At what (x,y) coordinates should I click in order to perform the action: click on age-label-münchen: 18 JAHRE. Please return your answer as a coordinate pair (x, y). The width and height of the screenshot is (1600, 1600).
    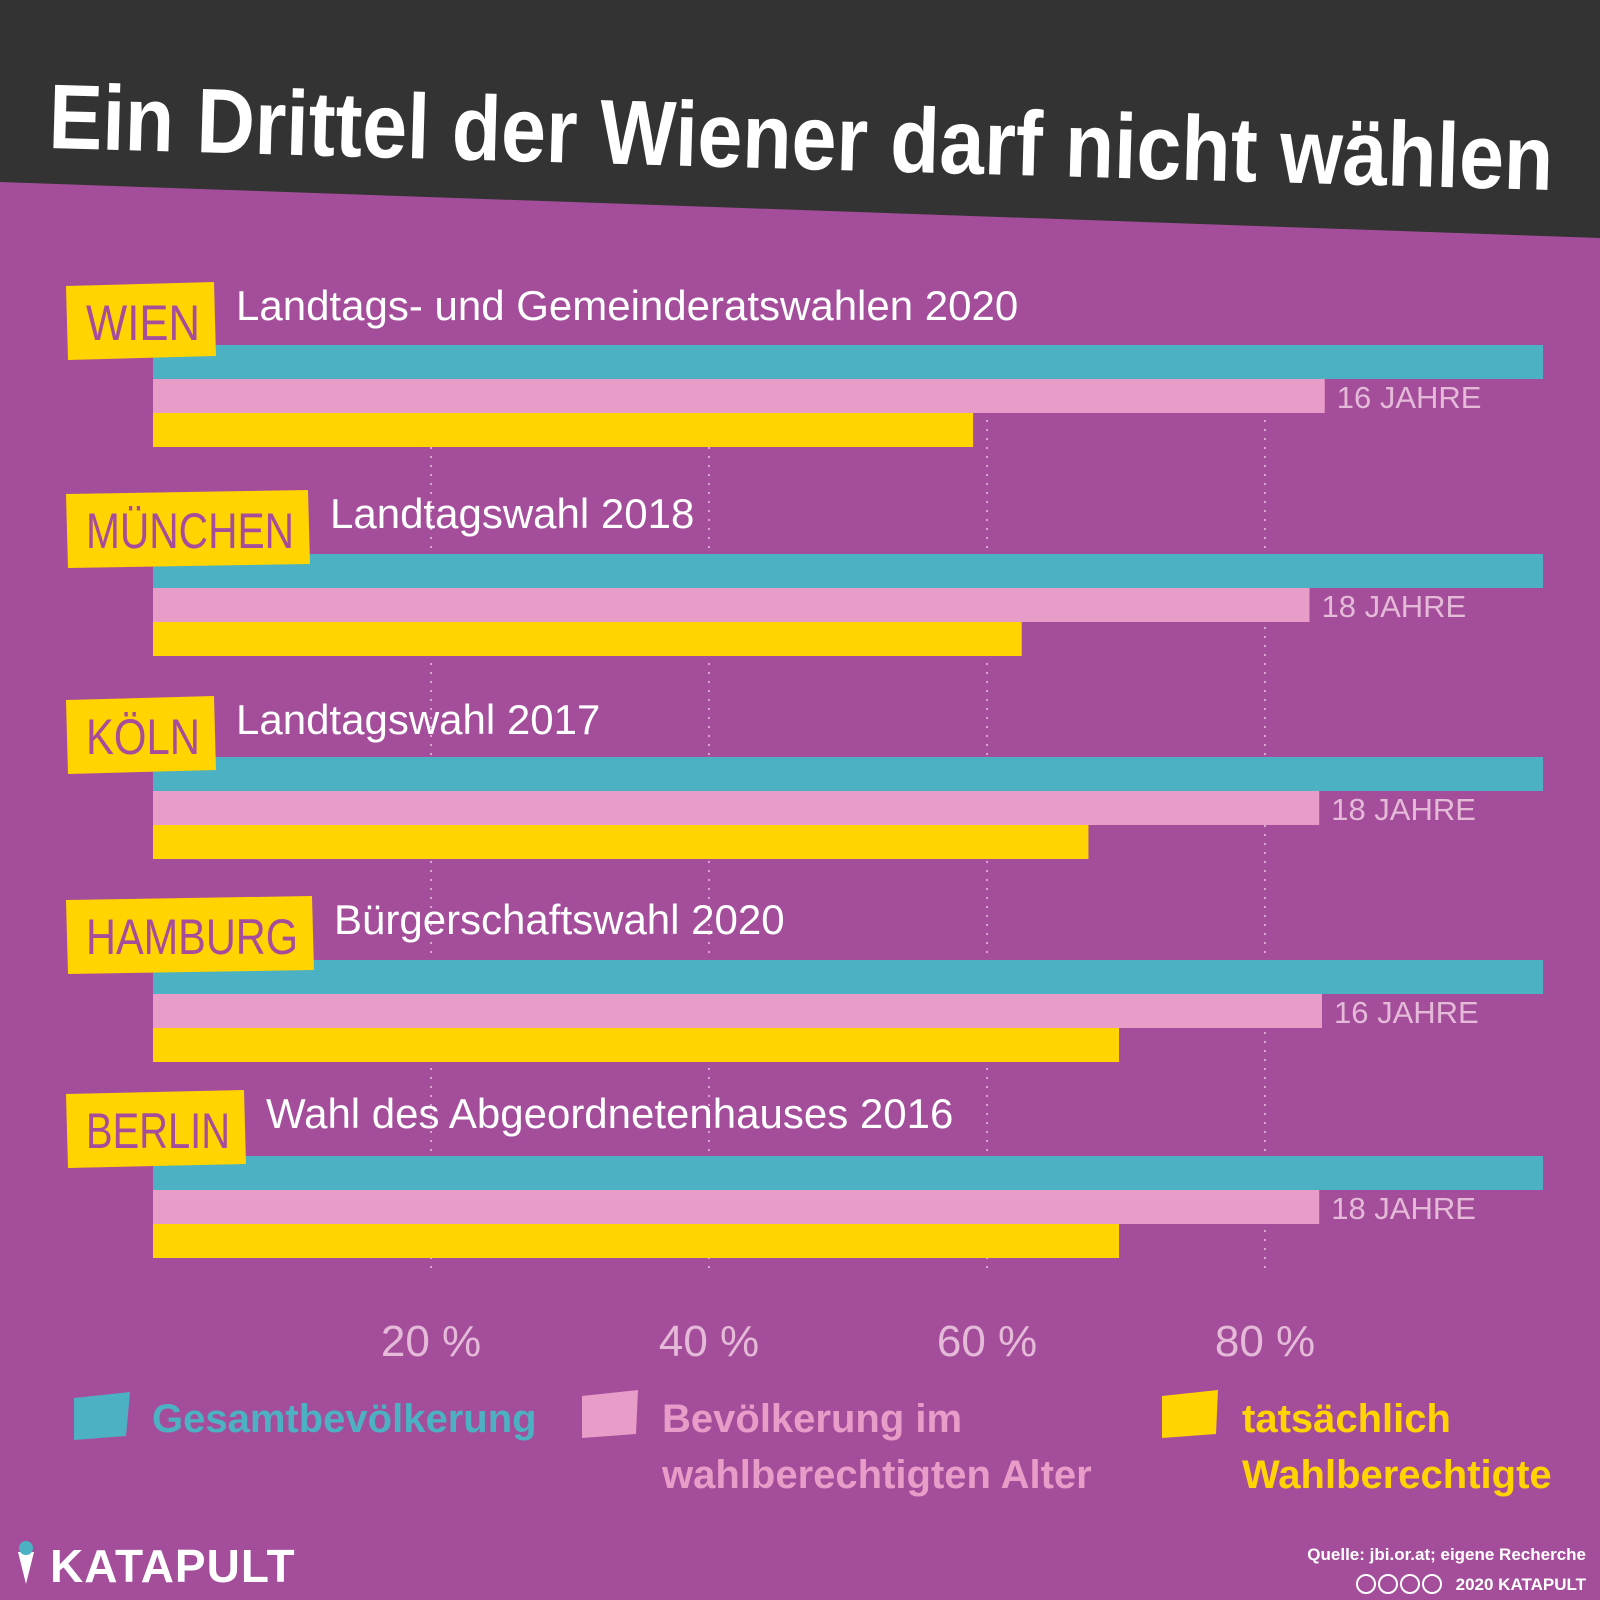
    Looking at the image, I should click on (1393, 606).